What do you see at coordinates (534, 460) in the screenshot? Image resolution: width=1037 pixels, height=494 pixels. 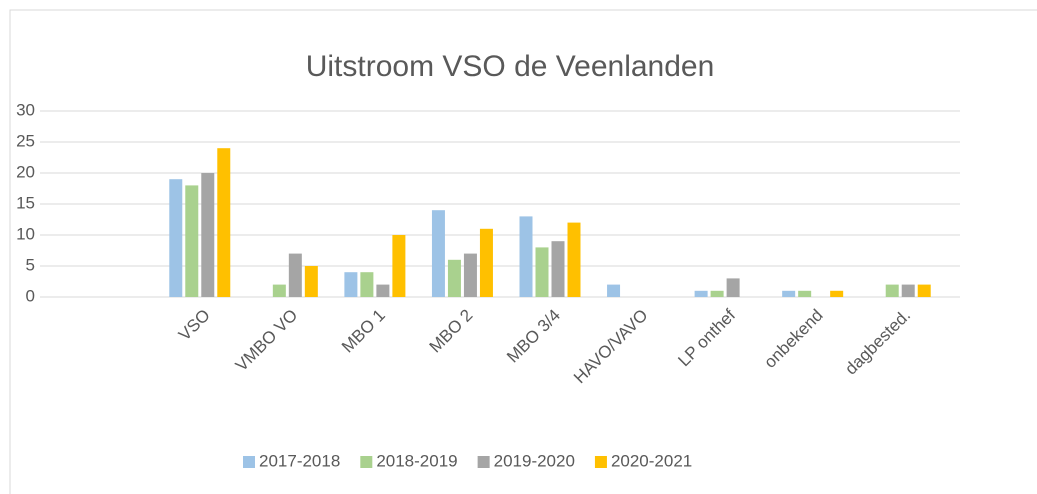 I see `legend-label: 2019-2020` at bounding box center [534, 460].